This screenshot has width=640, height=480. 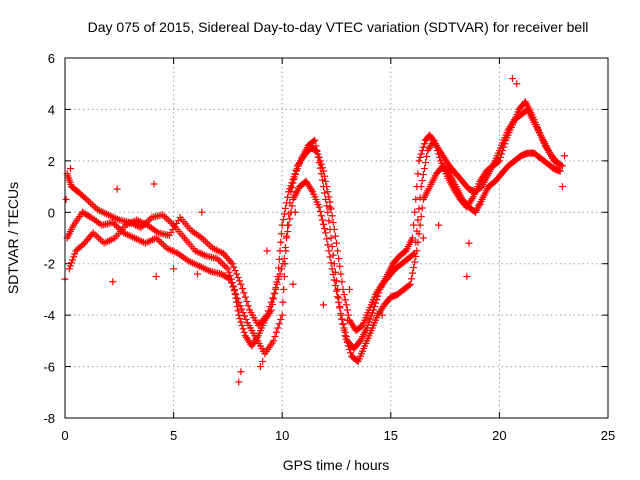 I want to click on x-tick-label: 5, so click(x=173, y=435).